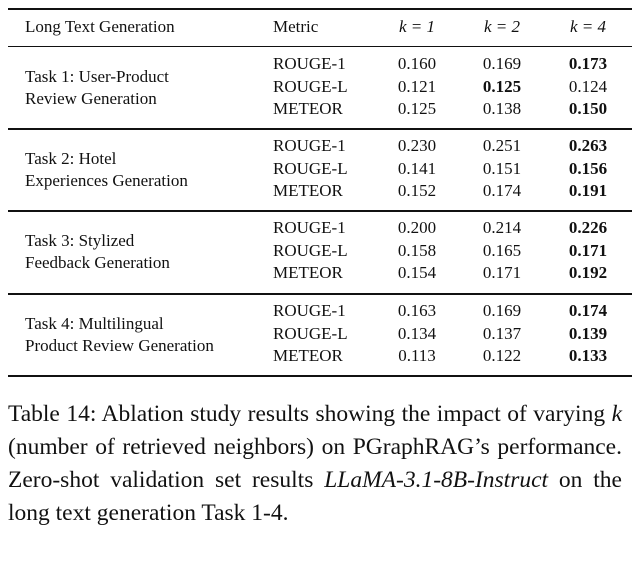  What do you see at coordinates (588, 26) in the screenshot?
I see `header-cell: k = 4` at bounding box center [588, 26].